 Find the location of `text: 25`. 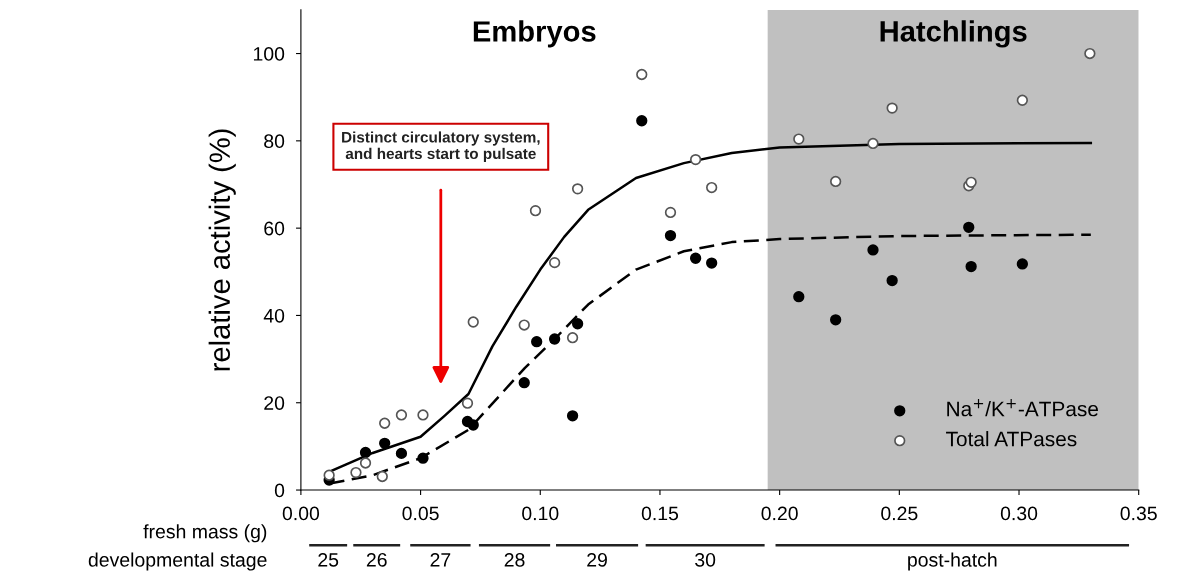

text: 25 is located at coordinates (328, 559).